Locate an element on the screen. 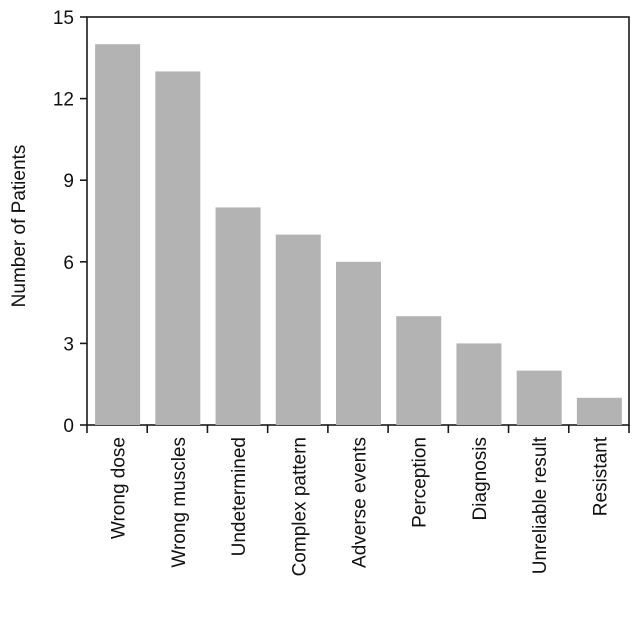 Image resolution: width=641 pixels, height=618 pixels. bar-wrong-dose is located at coordinates (118, 234).